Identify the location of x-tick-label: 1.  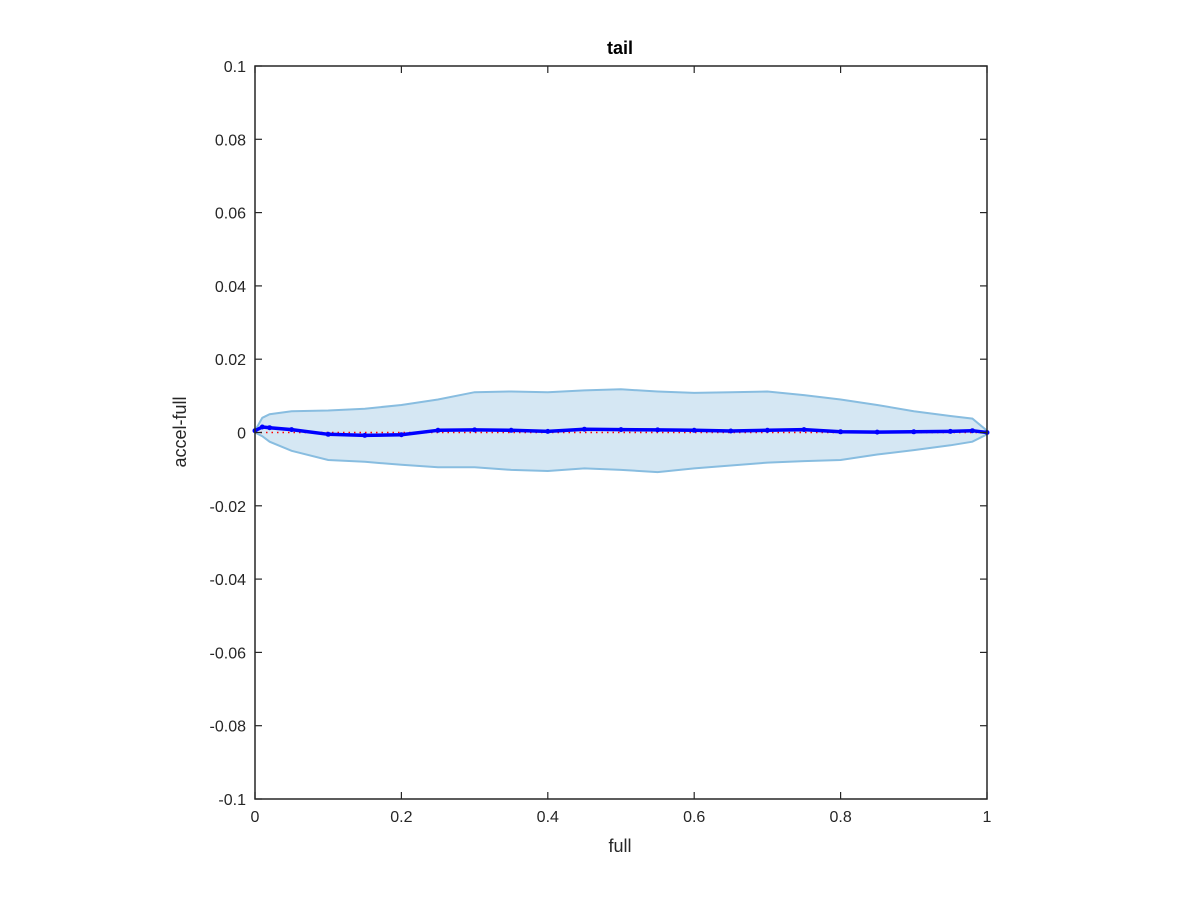
(987, 817).